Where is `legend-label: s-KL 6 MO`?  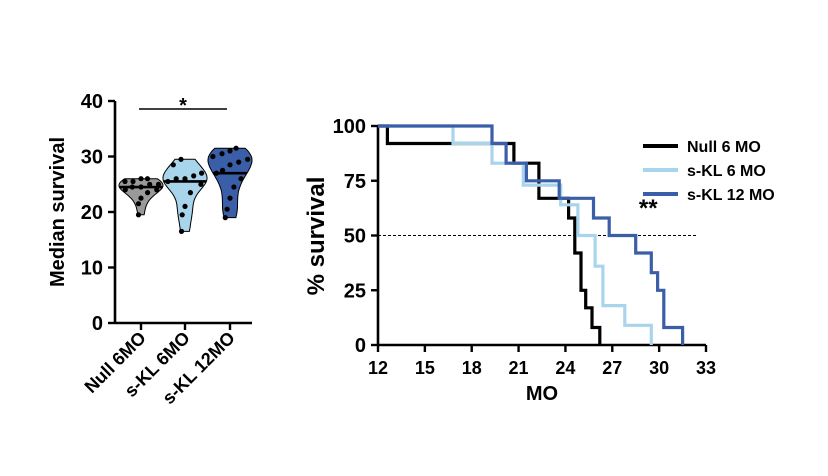 legend-label: s-KL 6 MO is located at coordinates (726, 171).